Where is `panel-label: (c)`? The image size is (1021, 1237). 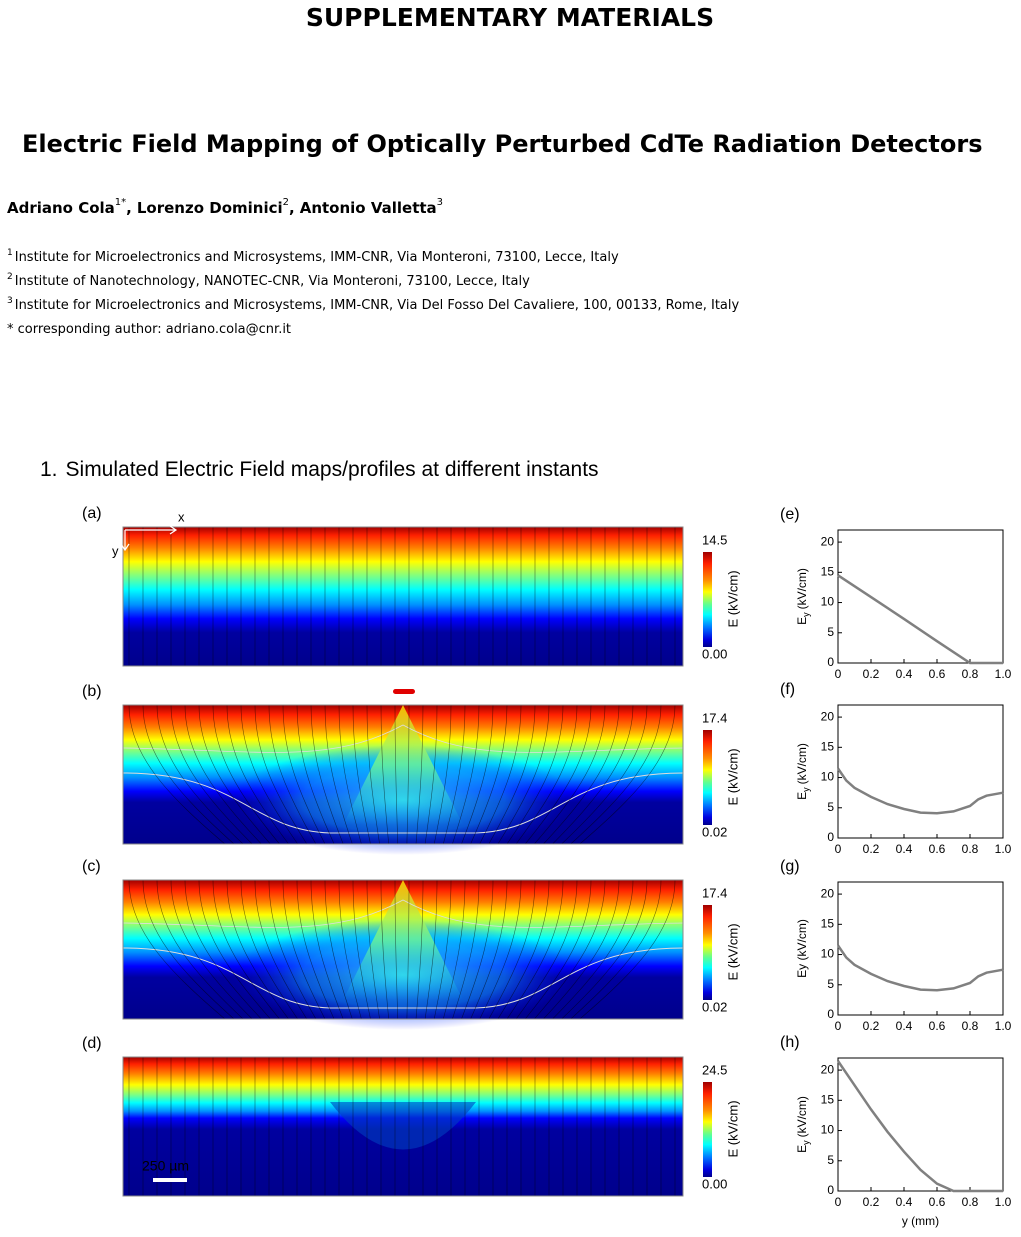
panel-label: (c) is located at coordinates (91, 866).